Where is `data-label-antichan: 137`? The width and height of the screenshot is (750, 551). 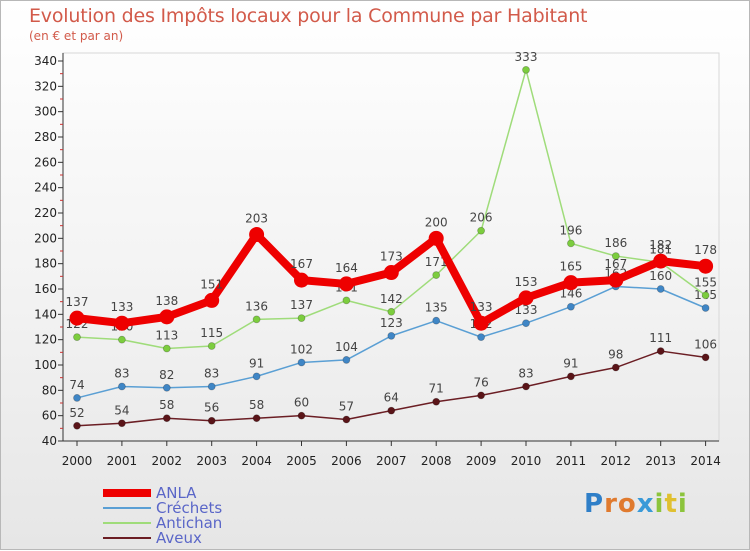
data-label-antichan: 137 is located at coordinates (301, 305).